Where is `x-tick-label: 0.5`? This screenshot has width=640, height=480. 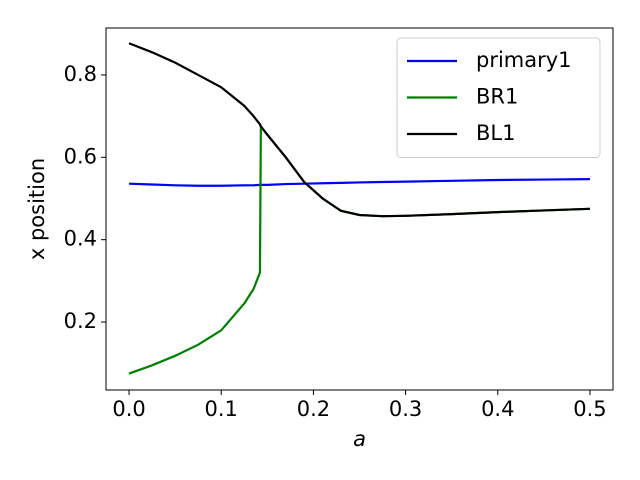 x-tick-label: 0.5 is located at coordinates (589, 409).